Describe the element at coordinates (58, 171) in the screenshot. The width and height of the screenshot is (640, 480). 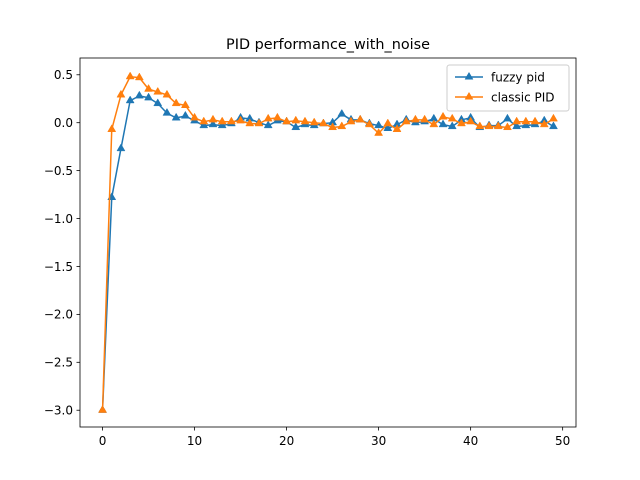
I see `y-tick-label-2: −0.5` at that location.